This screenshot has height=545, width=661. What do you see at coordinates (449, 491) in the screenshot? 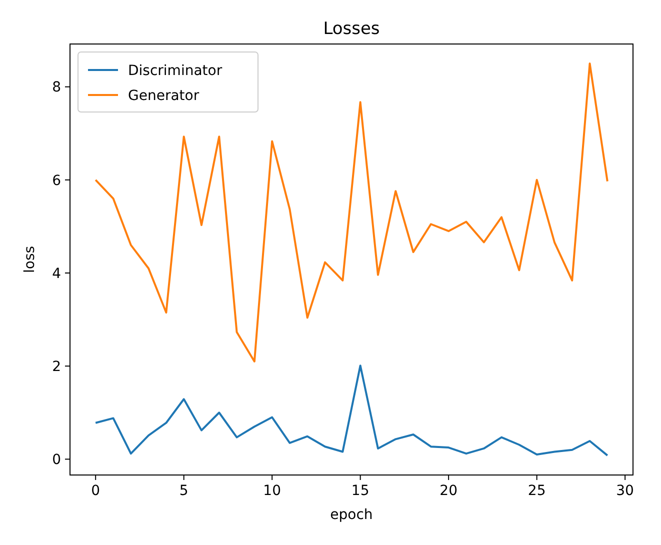
I see `x-tick-label: 20` at bounding box center [449, 491].